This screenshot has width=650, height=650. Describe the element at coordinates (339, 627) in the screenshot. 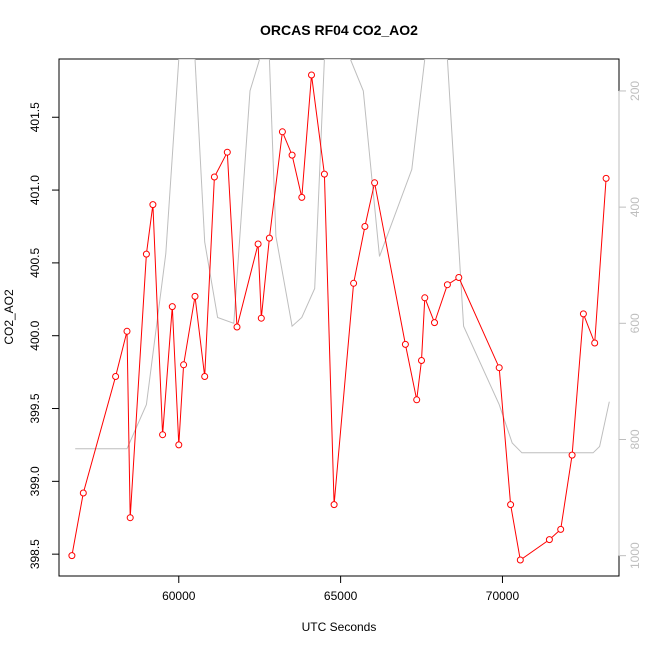

I see `x-axis-label: UTC Seconds` at that location.